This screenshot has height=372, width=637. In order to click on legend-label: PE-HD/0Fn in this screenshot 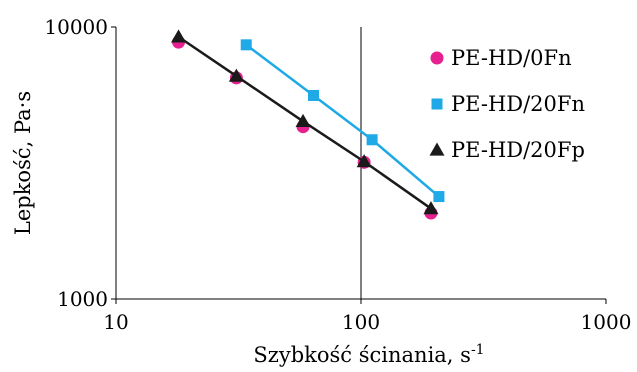, I will do `click(511, 58)`.